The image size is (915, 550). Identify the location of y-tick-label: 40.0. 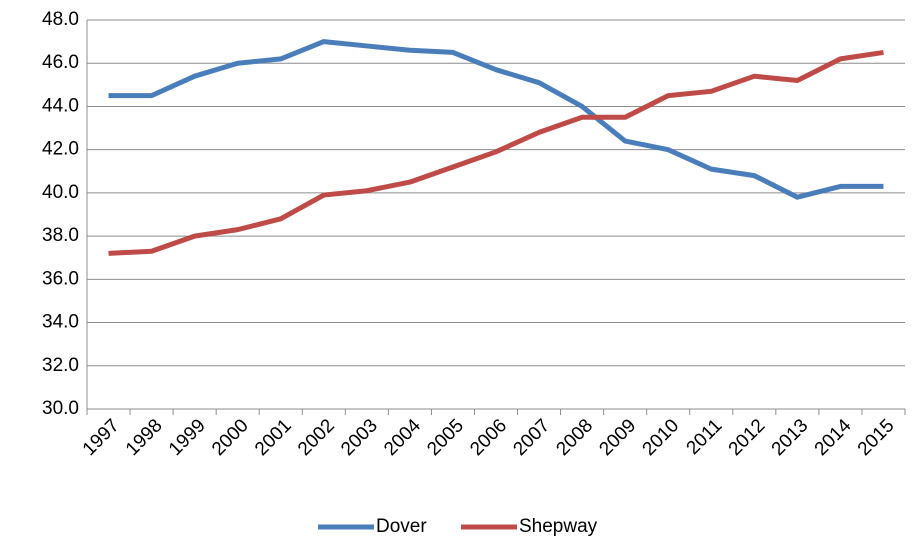
(60, 192).